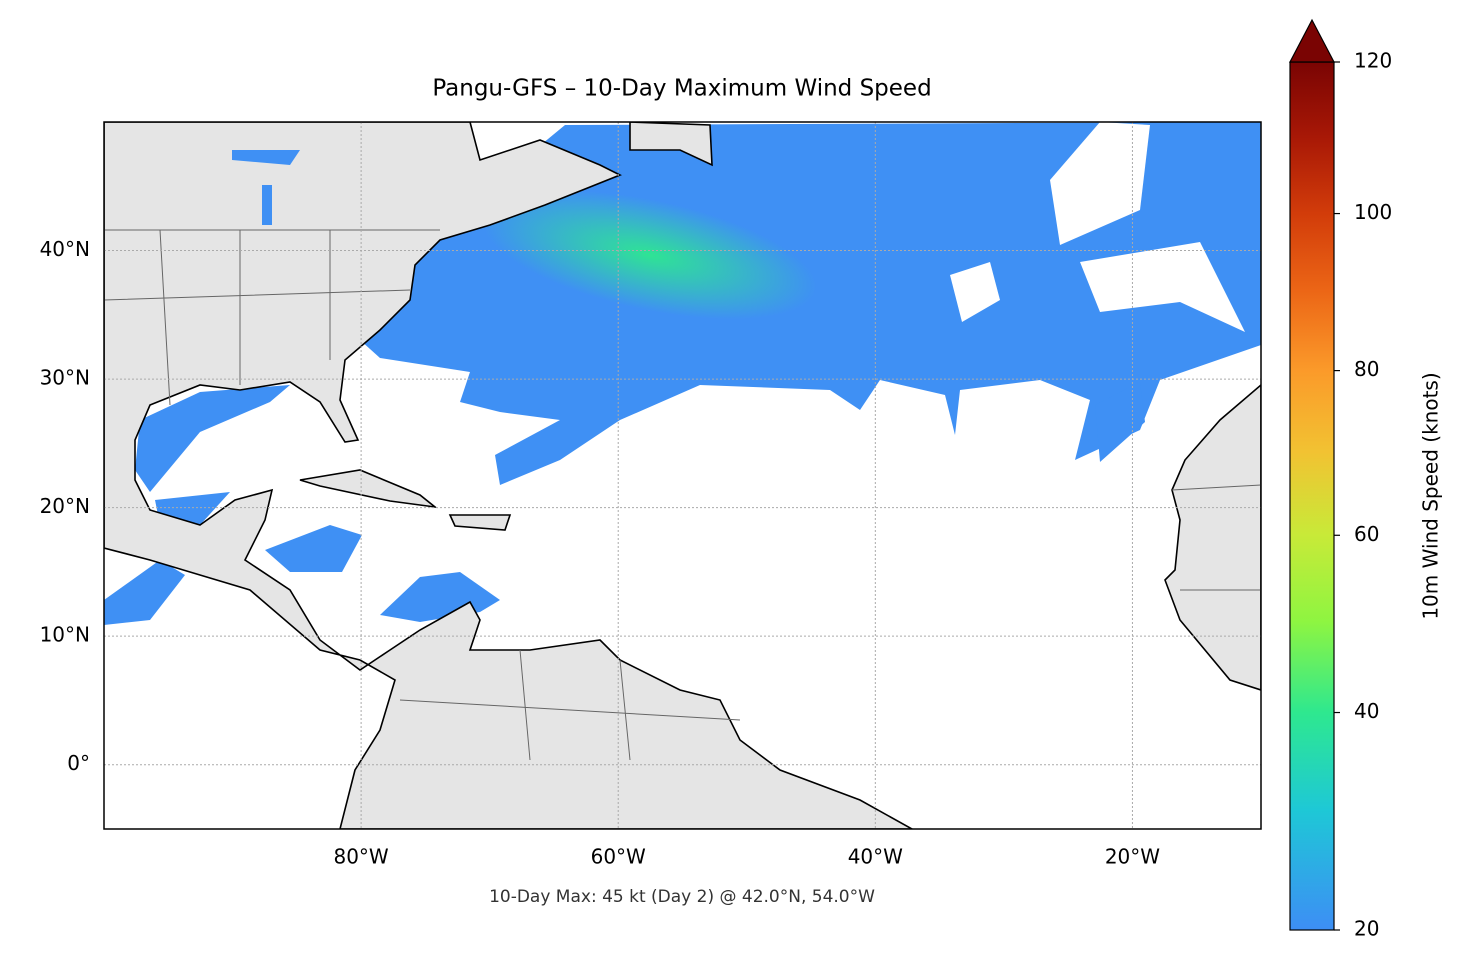 This screenshot has width=1466, height=973. I want to click on colorbar-tick-label: 120, so click(1373, 61).